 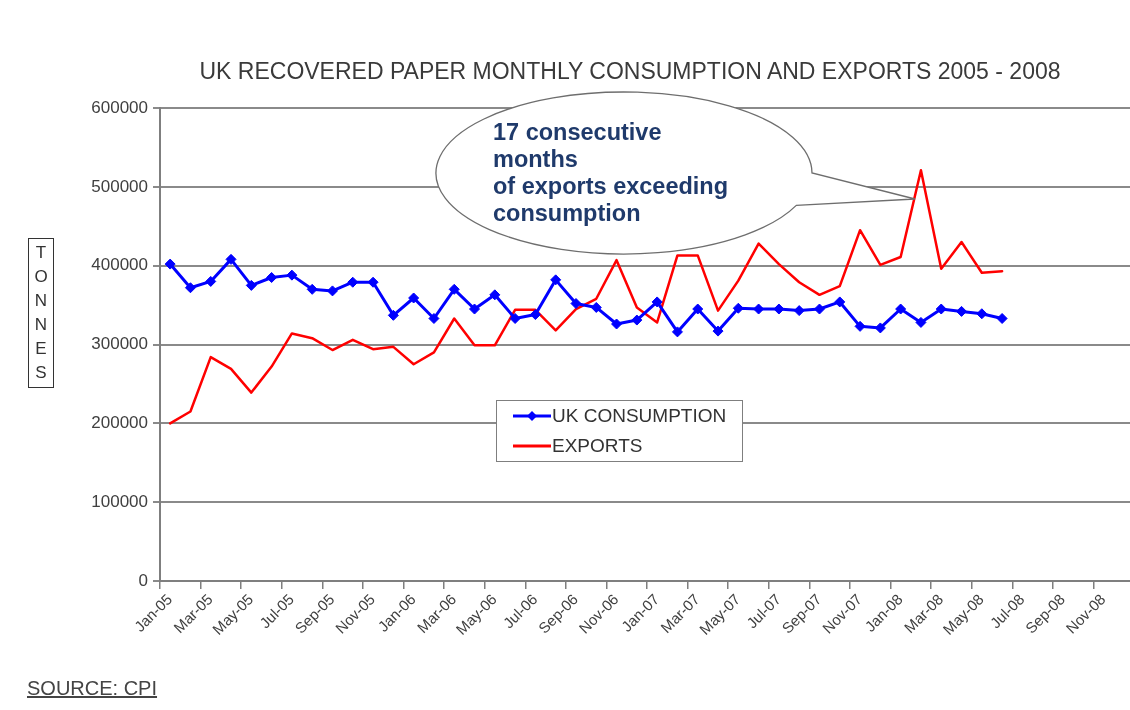 What do you see at coordinates (119, 186) in the screenshot?
I see `y-tick-label: 500000` at bounding box center [119, 186].